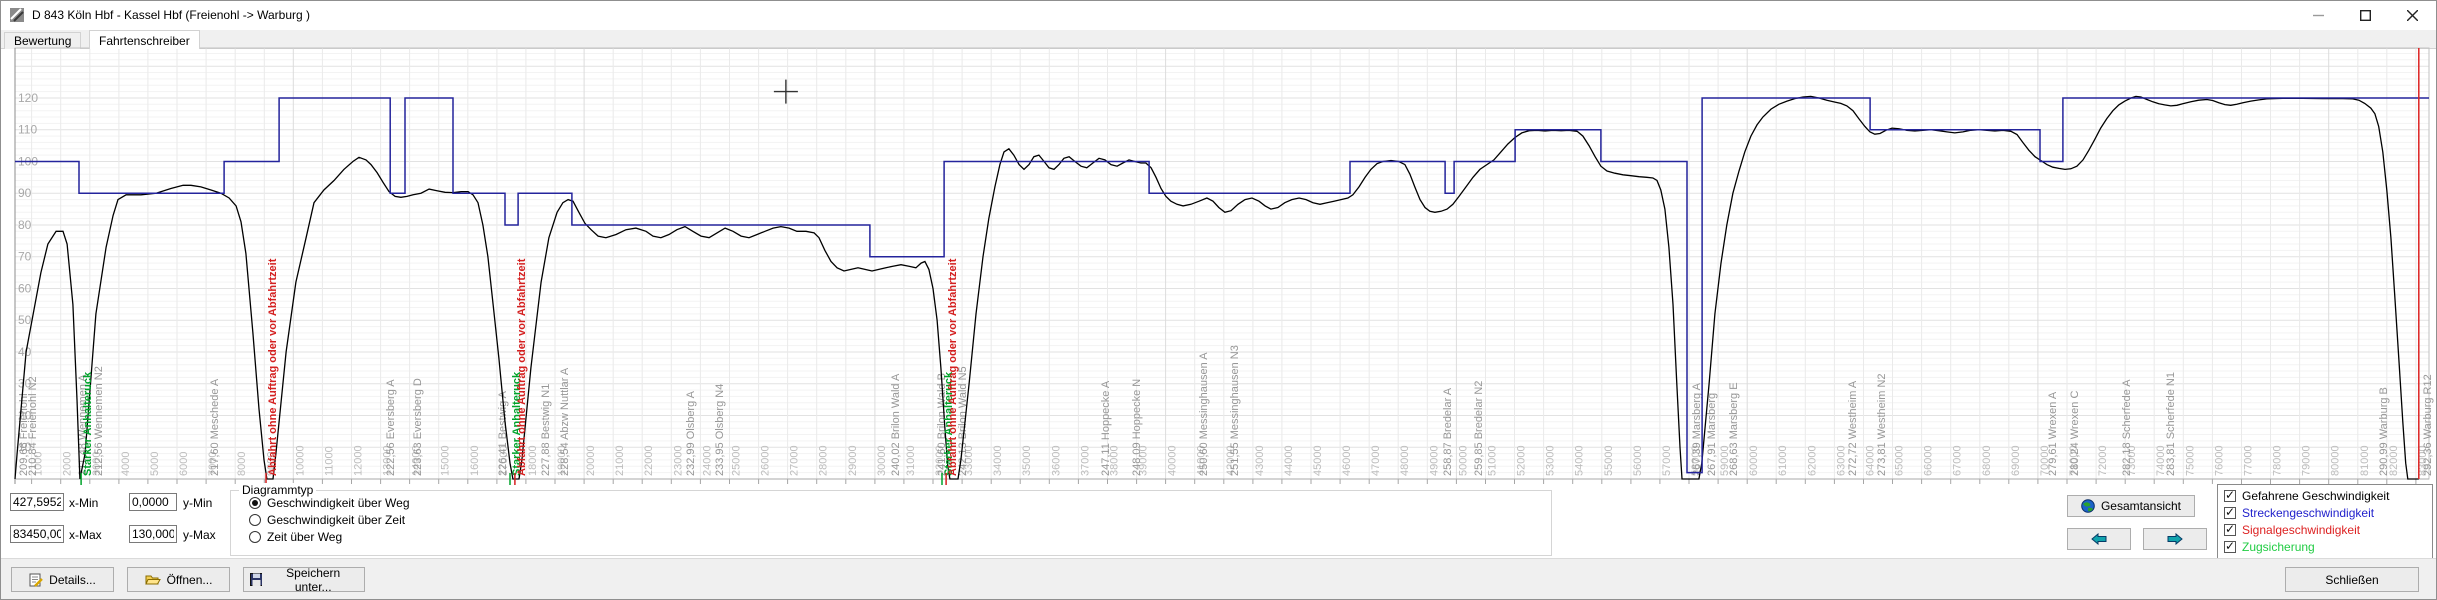 The image size is (2437, 600). I want to click on x-tick-label: 73000, so click(2132, 460).